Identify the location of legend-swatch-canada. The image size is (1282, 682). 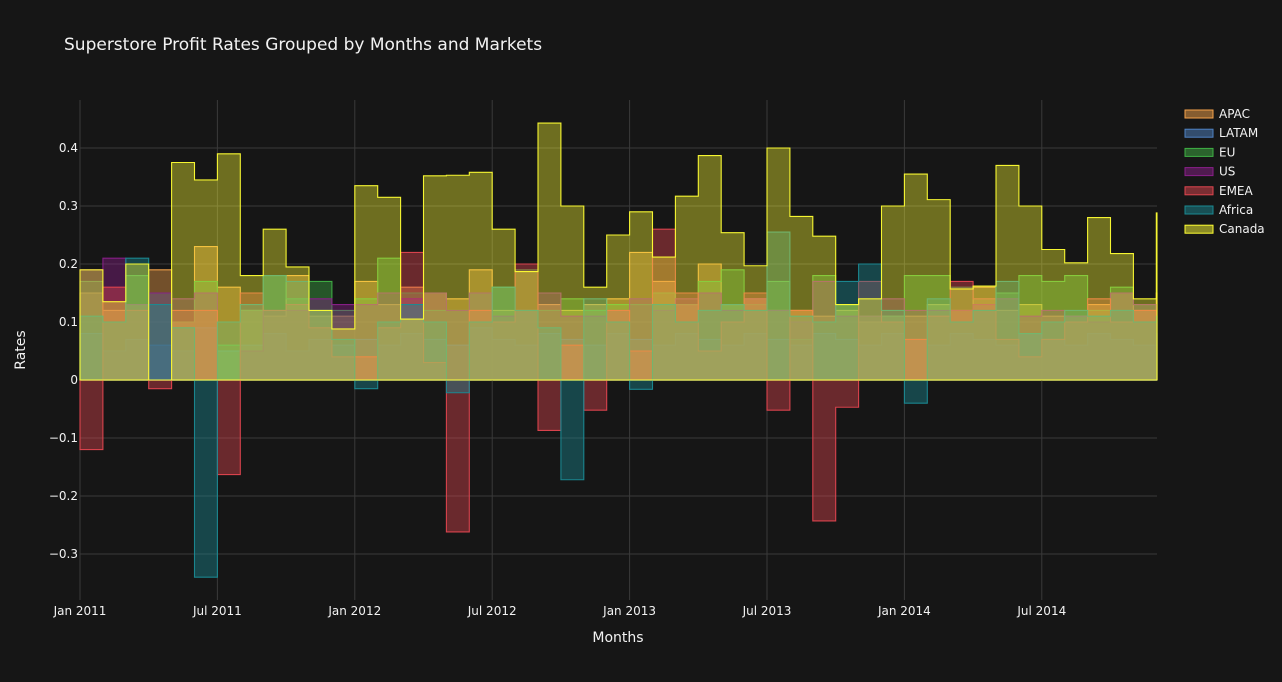
(1199, 229).